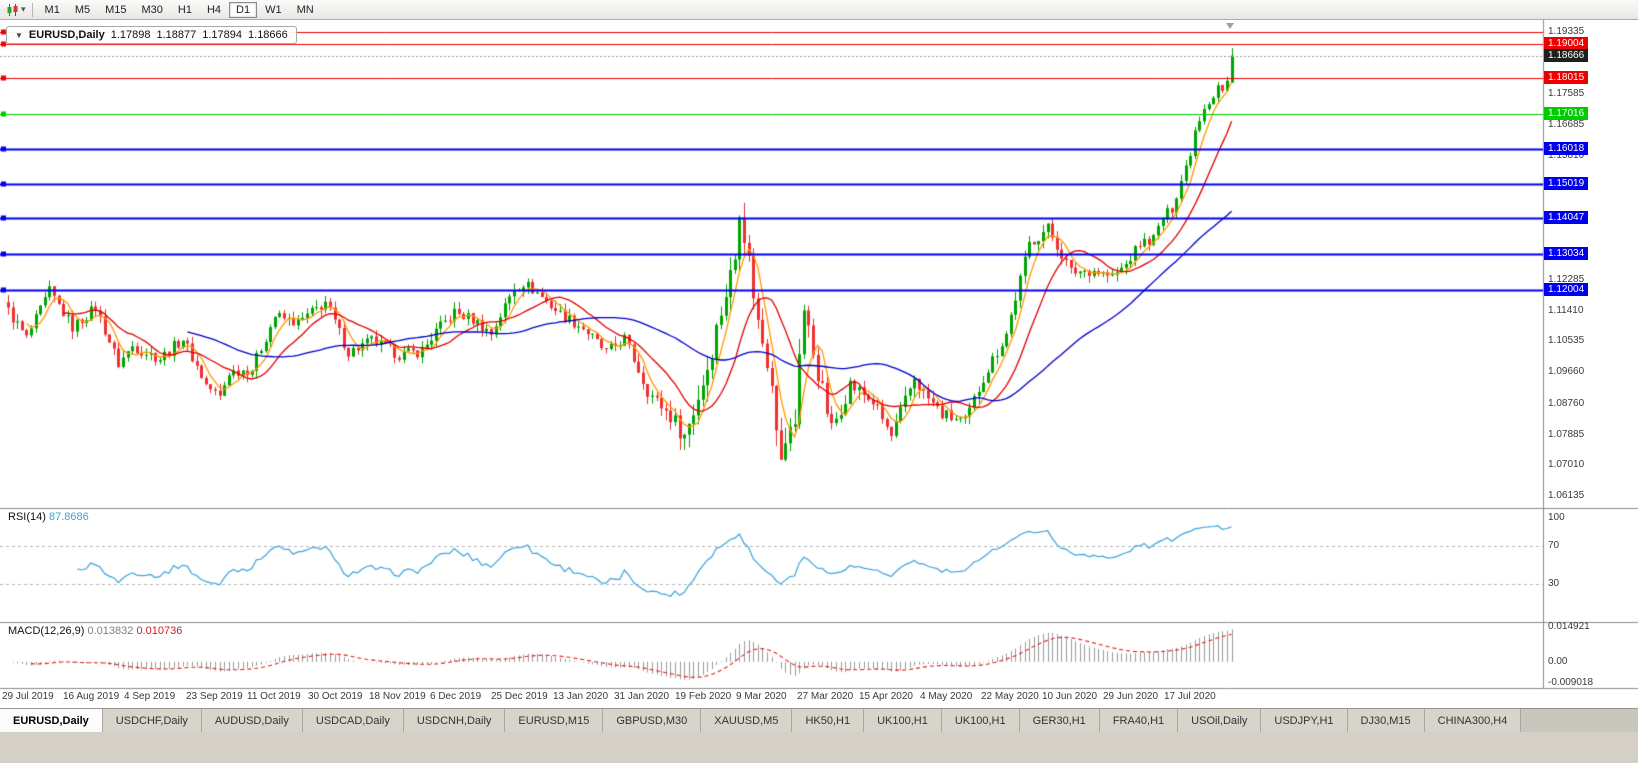 This screenshot has height=763, width=1638. I want to click on tab-usdcnh-daily: USDCNH,Daily, so click(454, 720).